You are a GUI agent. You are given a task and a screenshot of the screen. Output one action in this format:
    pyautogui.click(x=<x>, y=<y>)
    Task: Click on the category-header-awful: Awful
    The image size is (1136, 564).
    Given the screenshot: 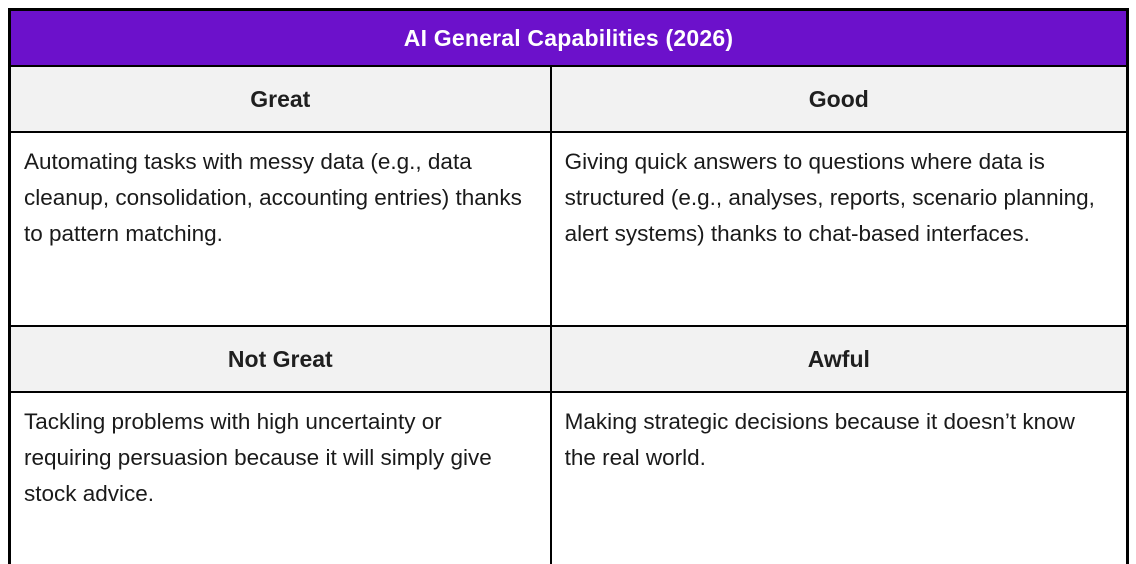 What is the action you would take?
    pyautogui.click(x=839, y=359)
    